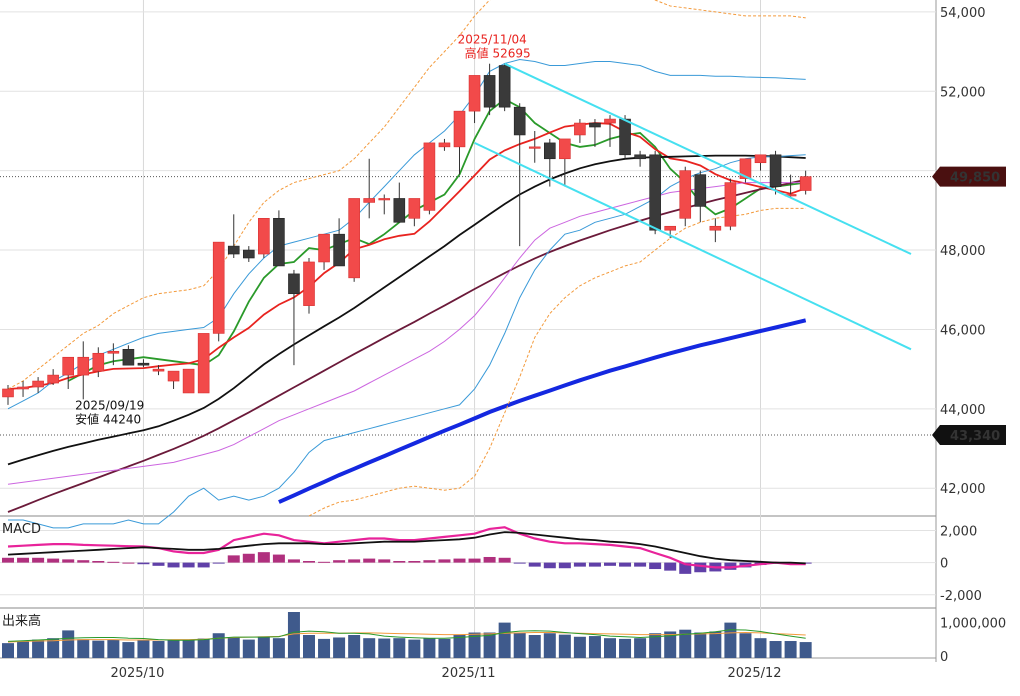 The height and width of the screenshot is (696, 1020). Describe the element at coordinates (975, 178) in the screenshot. I see `price-badge-label: 49,850` at that location.